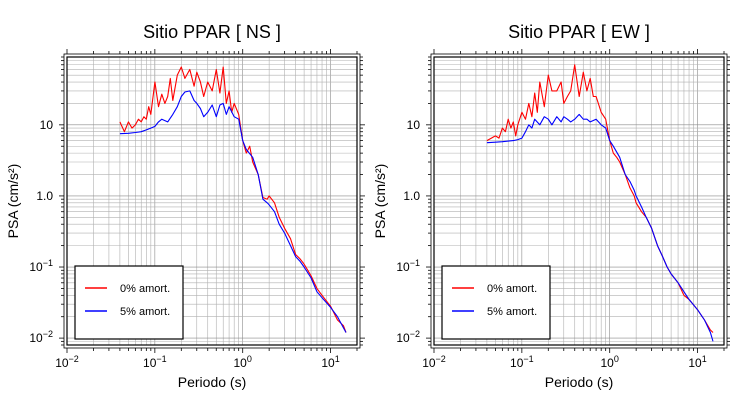 This screenshot has width=730, height=405. What do you see at coordinates (212, 32) in the screenshot?
I see `chart-title: Sitio PPAR [ NS ]` at bounding box center [212, 32].